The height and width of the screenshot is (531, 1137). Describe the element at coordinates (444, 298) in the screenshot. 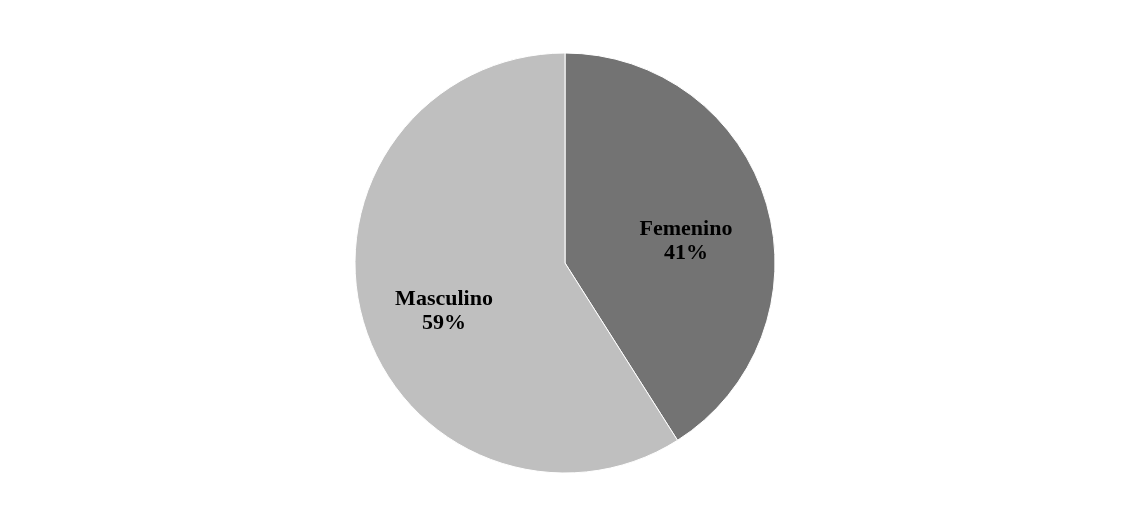

I see `slice-label: Masculino` at that location.